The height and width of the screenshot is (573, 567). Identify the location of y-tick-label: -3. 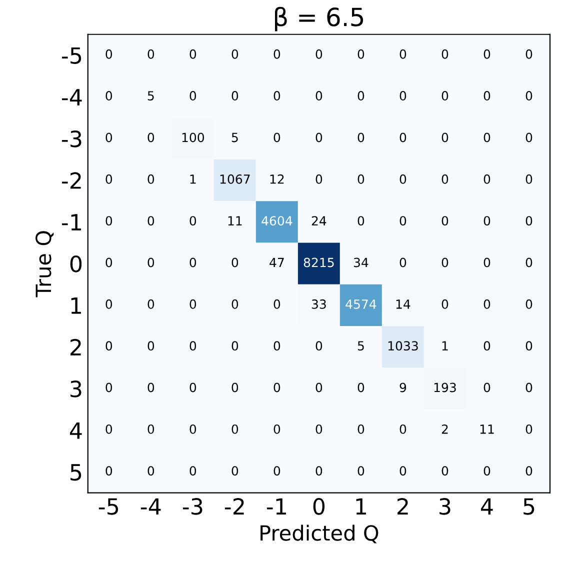
(72, 139).